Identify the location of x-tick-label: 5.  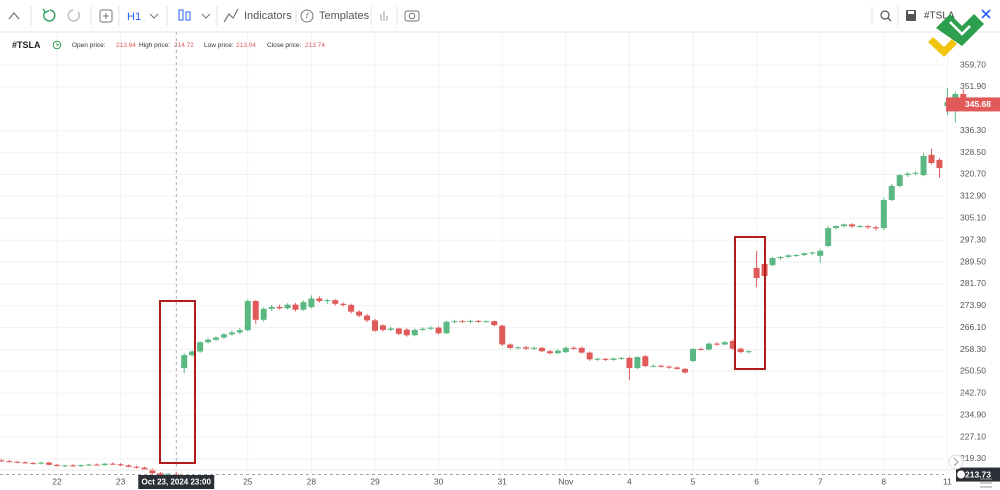
(693, 481).